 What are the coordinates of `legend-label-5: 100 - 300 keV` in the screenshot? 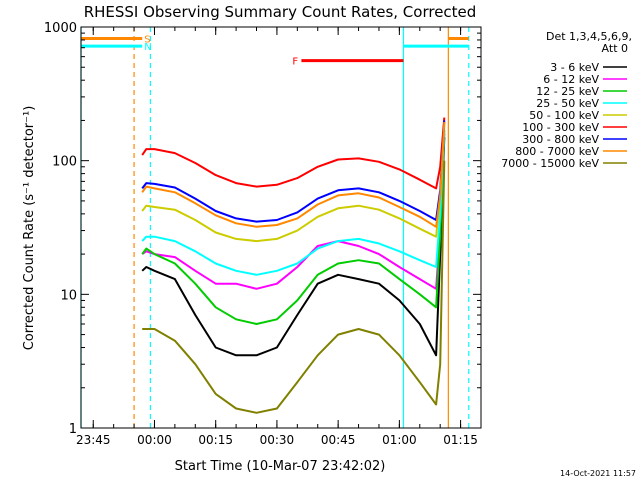 It's located at (560, 127).